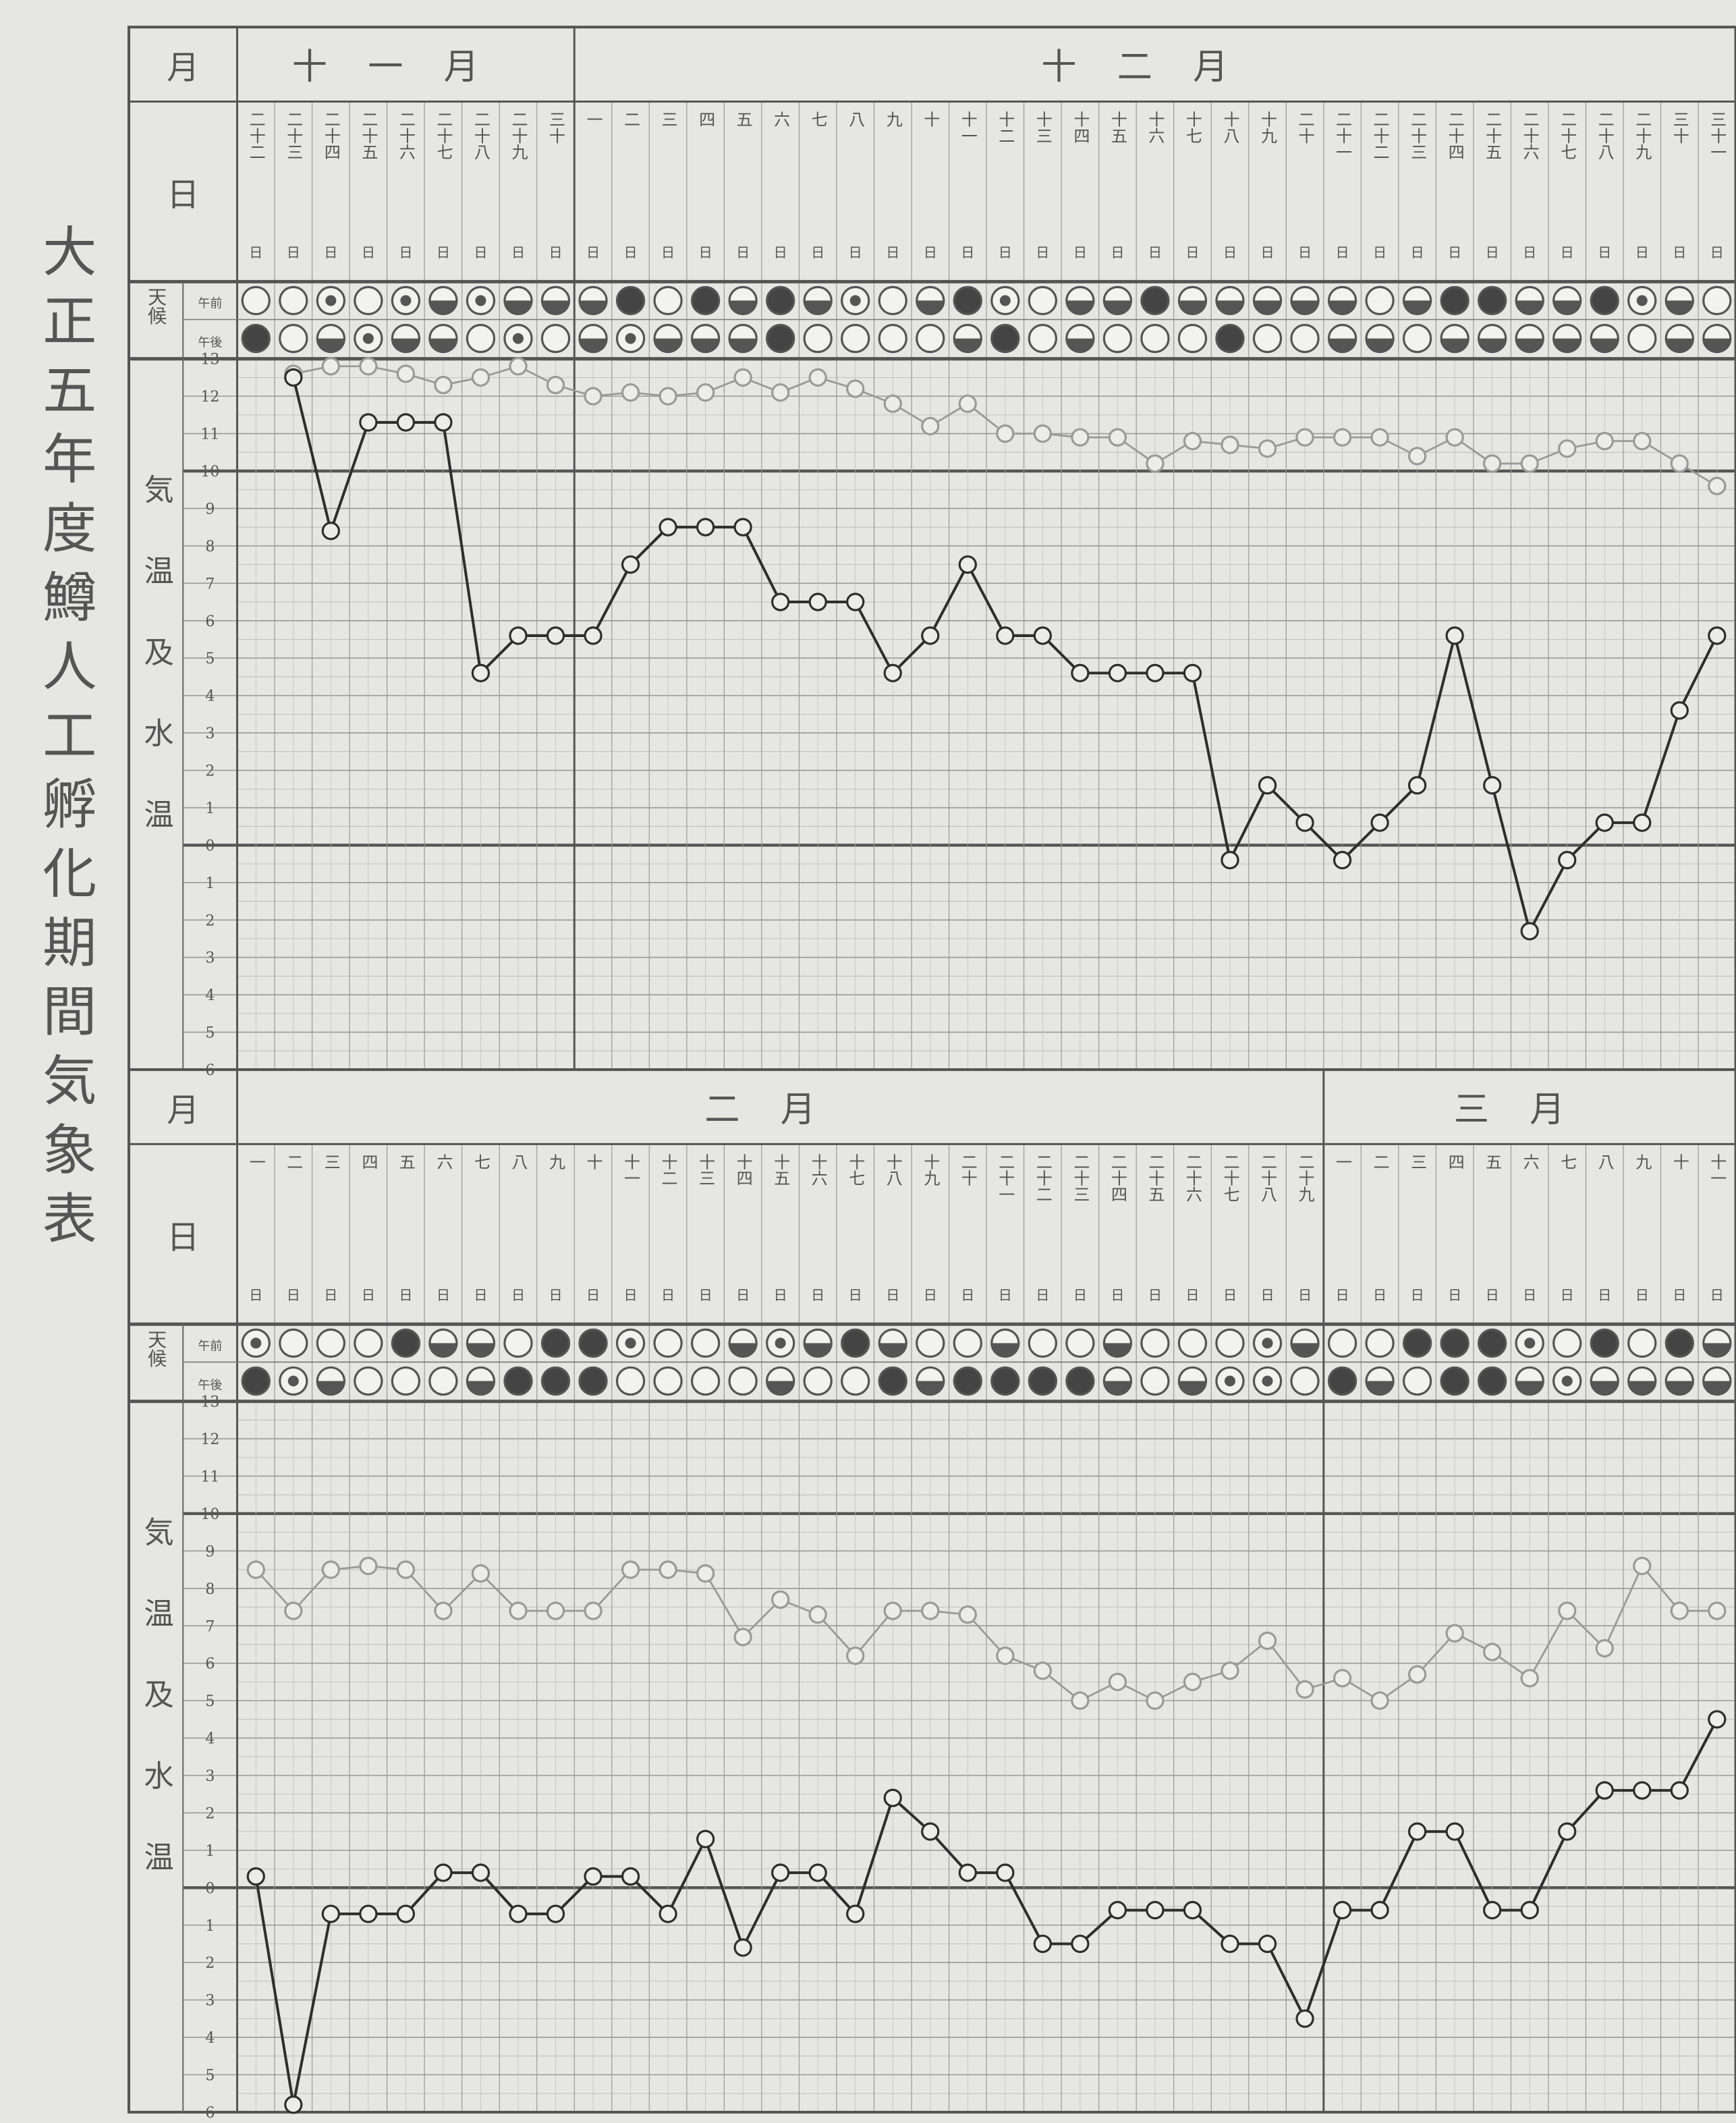  Describe the element at coordinates (156, 1348) in the screenshot. I see `weather-label: 天候` at that location.